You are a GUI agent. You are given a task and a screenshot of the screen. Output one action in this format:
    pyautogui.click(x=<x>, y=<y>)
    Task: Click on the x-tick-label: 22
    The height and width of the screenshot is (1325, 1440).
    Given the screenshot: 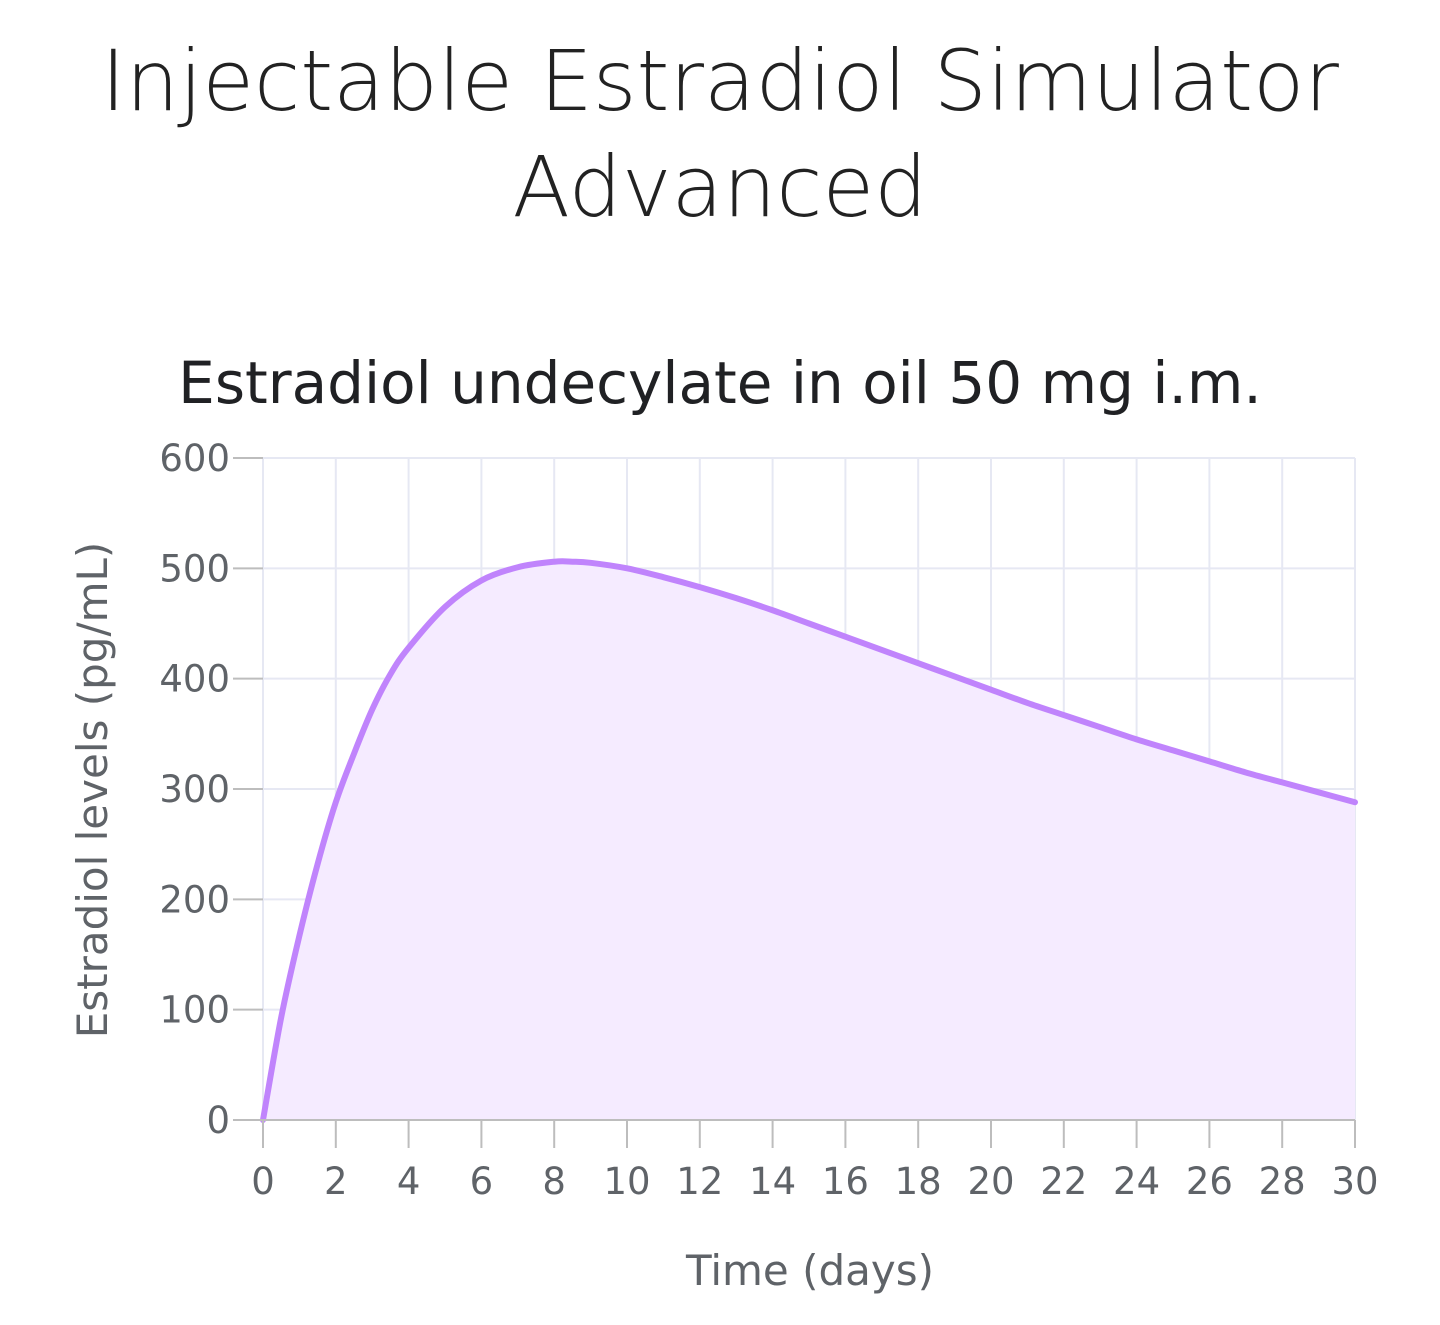 What is the action you would take?
    pyautogui.click(x=1063, y=1181)
    